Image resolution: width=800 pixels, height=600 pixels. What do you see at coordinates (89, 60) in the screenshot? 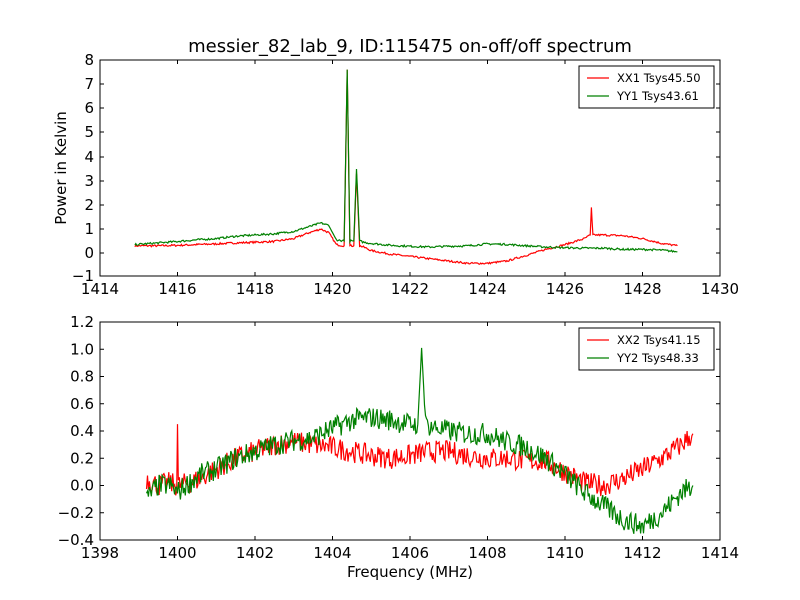
I see `top-y-tick-label: 8` at bounding box center [89, 60].